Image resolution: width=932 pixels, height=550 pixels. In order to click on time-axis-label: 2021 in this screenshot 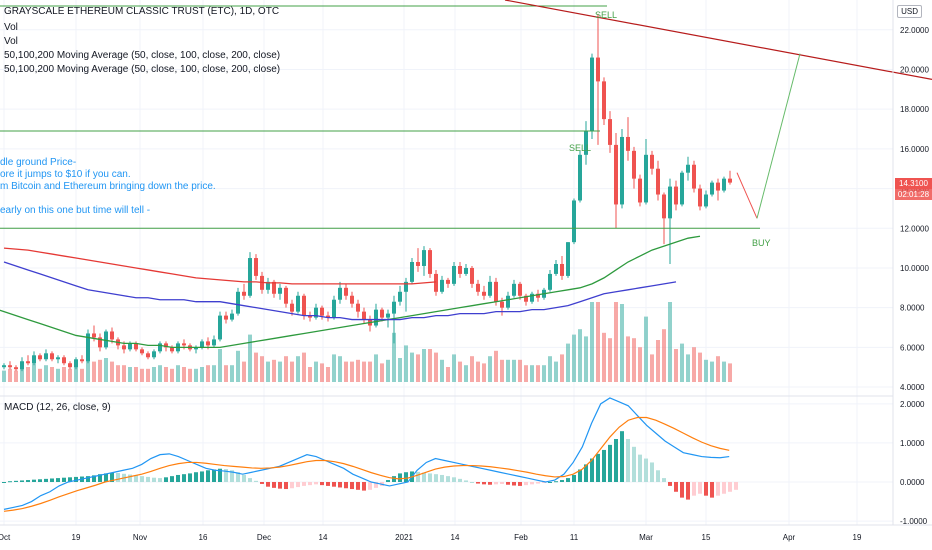, I will do `click(404, 537)`.